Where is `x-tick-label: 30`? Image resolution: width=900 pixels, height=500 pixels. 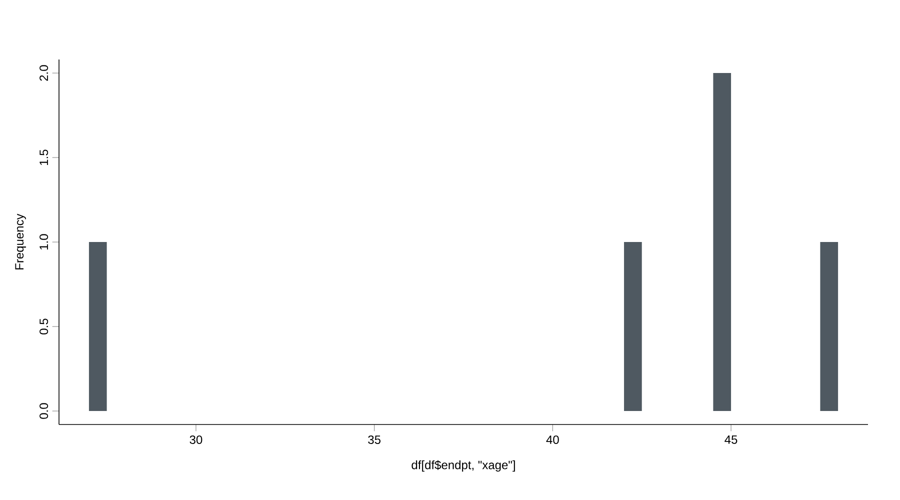
x-tick-label: 30 is located at coordinates (196, 439).